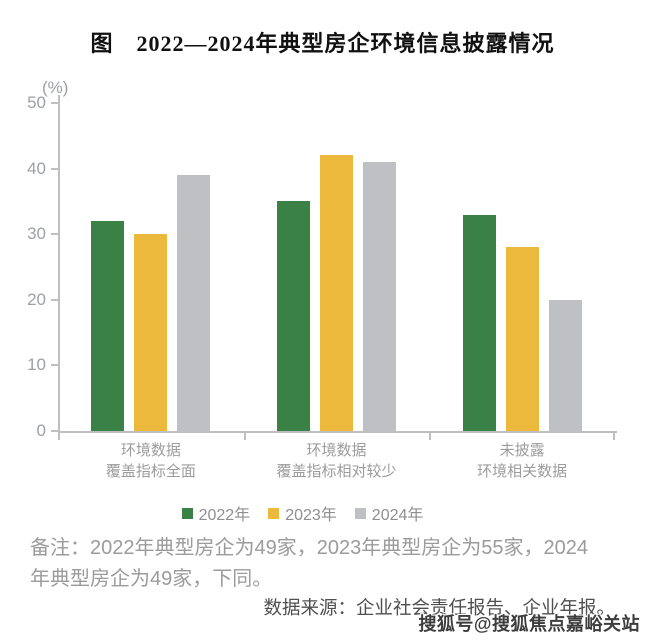 The height and width of the screenshot is (641, 645). What do you see at coordinates (379, 296) in the screenshot?
I see `bar-2024-group2` at bounding box center [379, 296].